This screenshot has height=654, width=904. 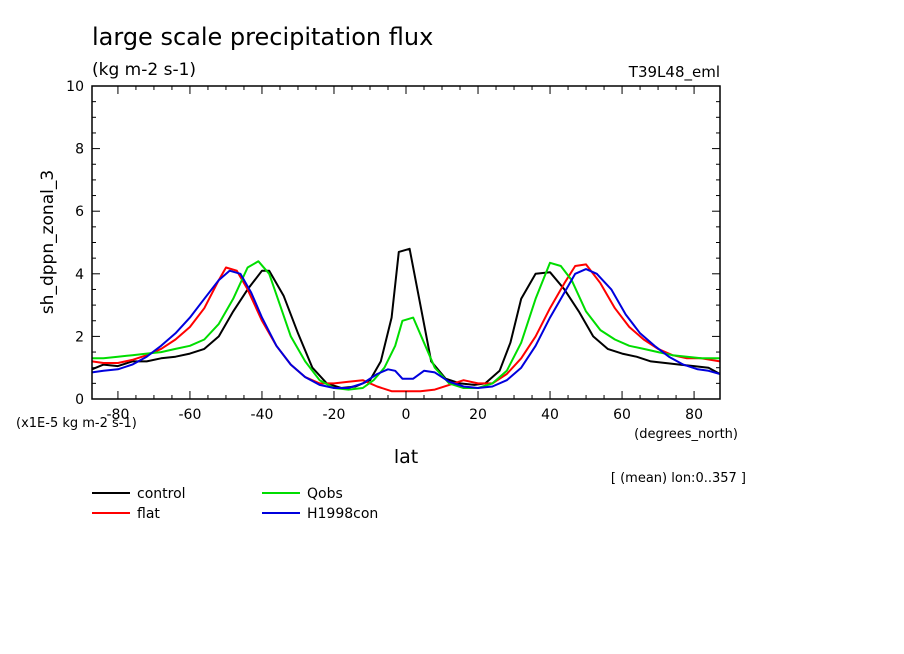 I want to click on y-tick-label: 0, so click(x=79, y=400).